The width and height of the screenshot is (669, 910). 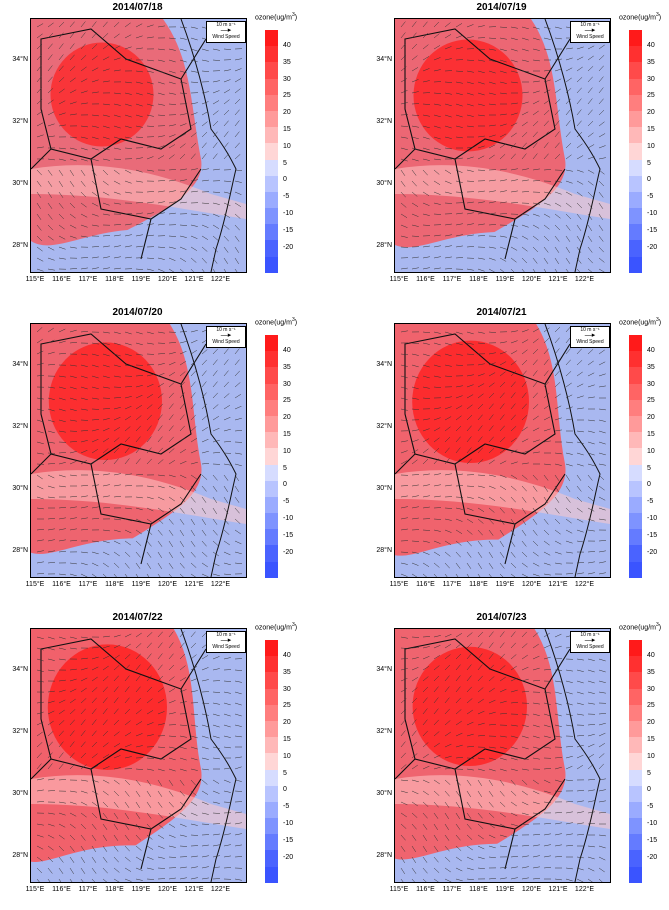 What do you see at coordinates (137, 617) in the screenshot?
I see `panel-title: 2014/07/22` at bounding box center [137, 617].